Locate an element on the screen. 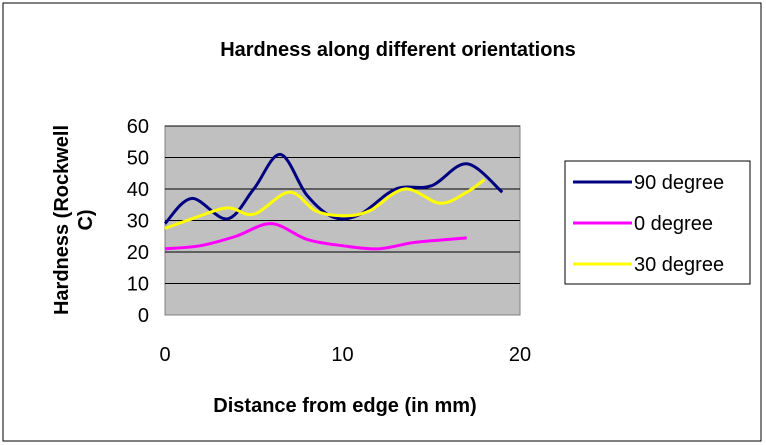 The height and width of the screenshot is (445, 766). series-lines is located at coordinates (333, 201).